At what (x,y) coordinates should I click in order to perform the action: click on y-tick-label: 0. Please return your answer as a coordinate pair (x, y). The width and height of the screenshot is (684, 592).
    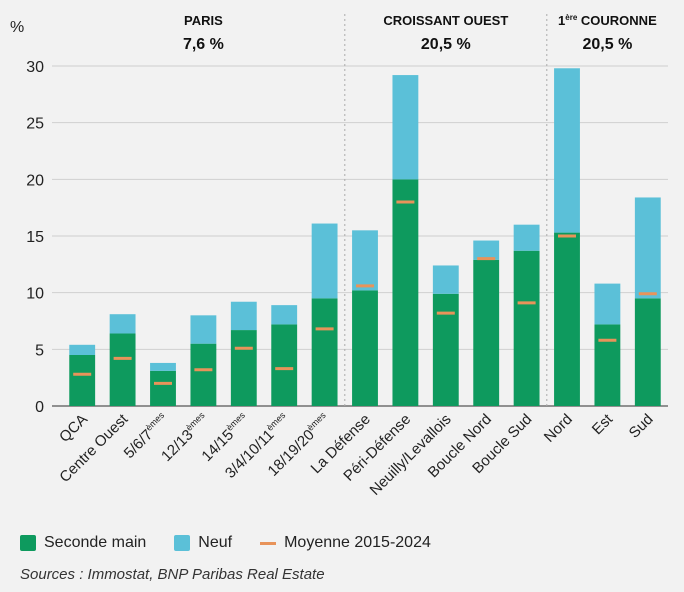
    Looking at the image, I should click on (39, 407).